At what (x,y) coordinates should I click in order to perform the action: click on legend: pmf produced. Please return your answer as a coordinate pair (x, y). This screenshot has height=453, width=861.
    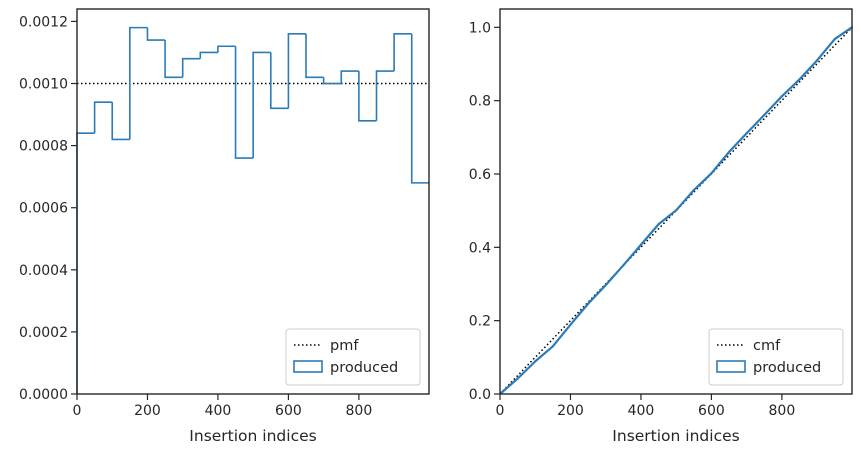
    Looking at the image, I should click on (353, 357).